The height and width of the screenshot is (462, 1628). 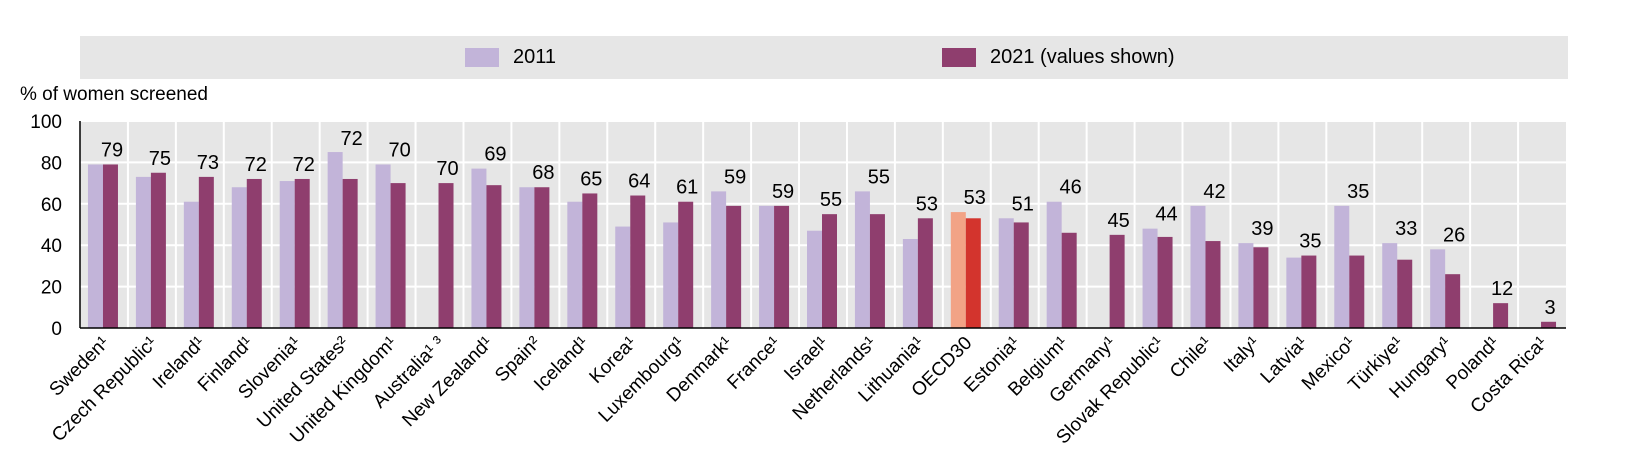 I want to click on legend-item-2021: 2021 (values shown), so click(x=1058, y=57).